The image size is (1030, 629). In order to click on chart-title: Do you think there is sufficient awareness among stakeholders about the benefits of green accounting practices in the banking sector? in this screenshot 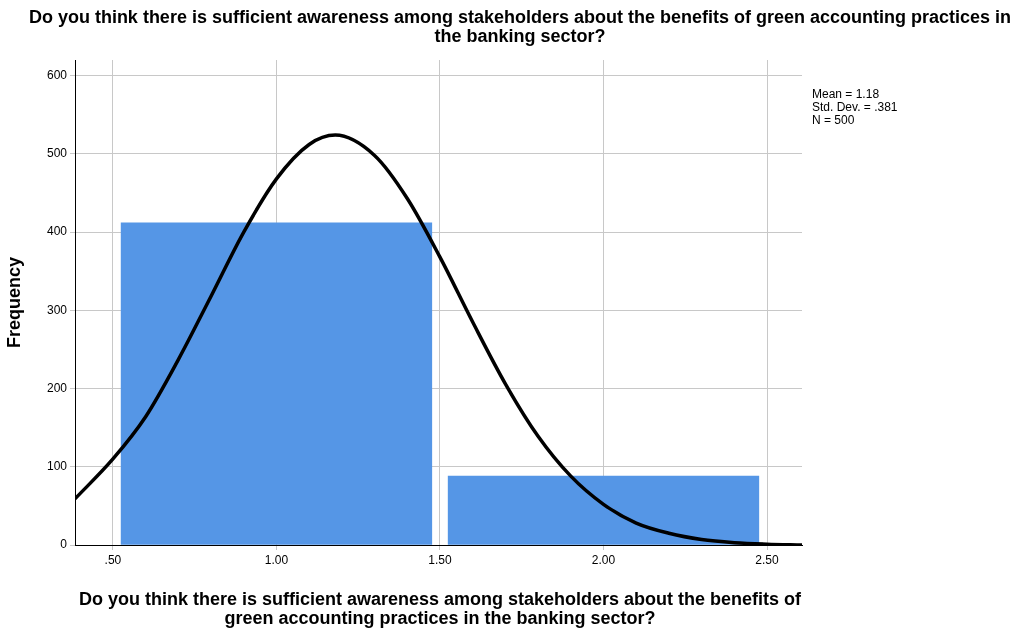, I will do `click(520, 26)`.